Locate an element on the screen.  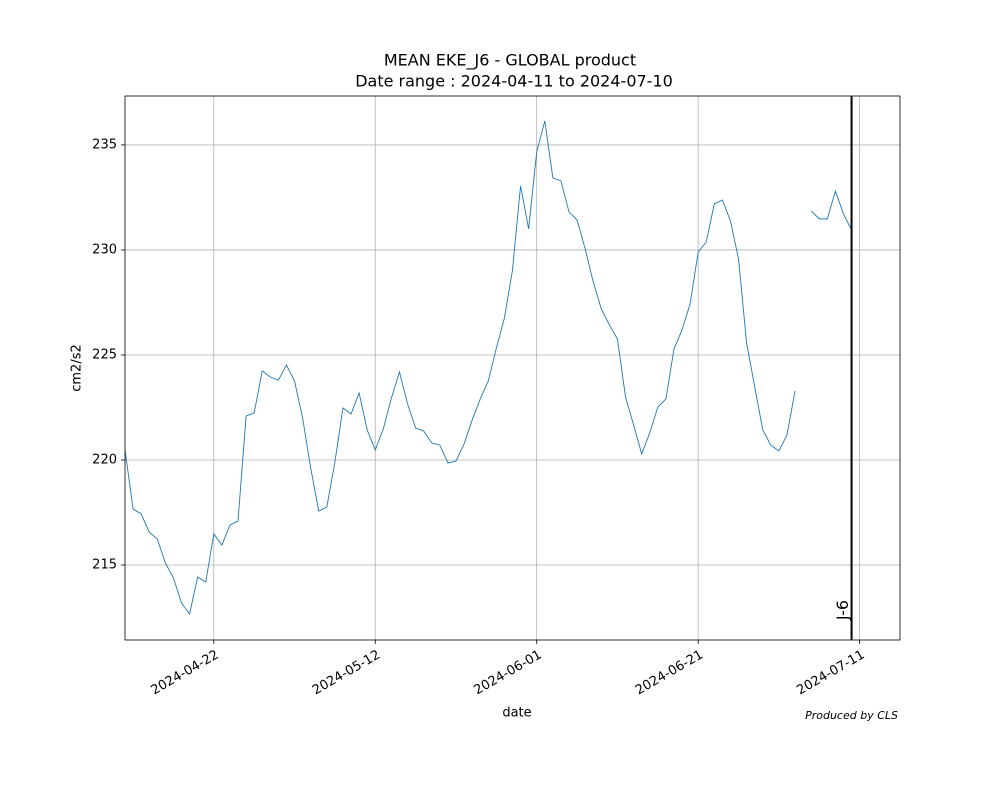
y-tick-label: 225 is located at coordinates (104, 354).